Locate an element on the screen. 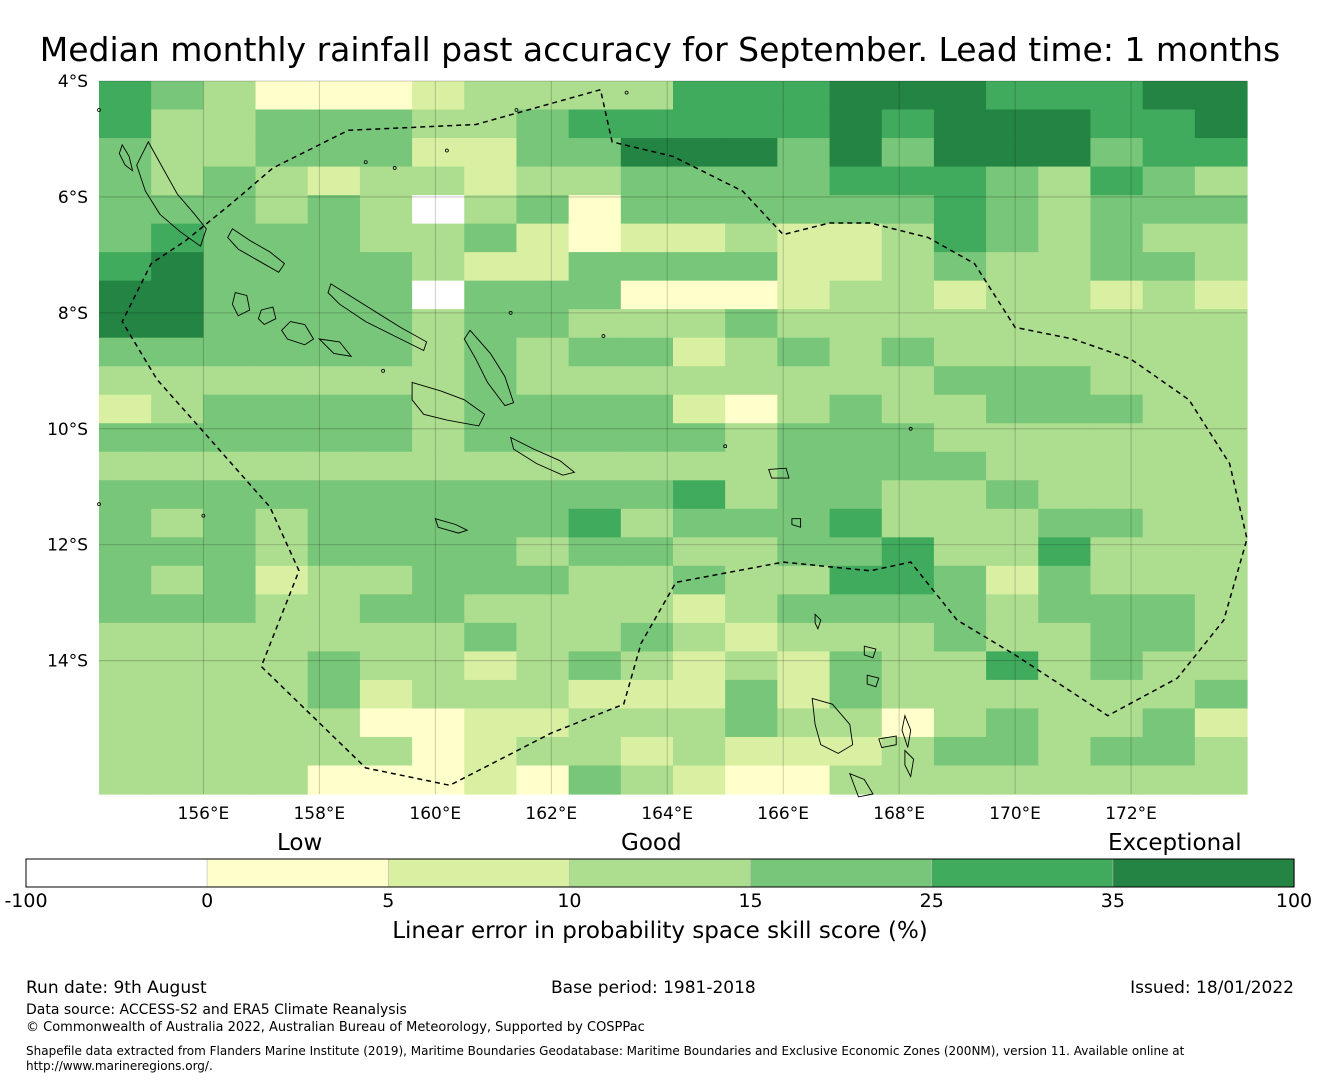 This screenshot has width=1320, height=1080. lon-tick-label: 162°E is located at coordinates (551, 814).